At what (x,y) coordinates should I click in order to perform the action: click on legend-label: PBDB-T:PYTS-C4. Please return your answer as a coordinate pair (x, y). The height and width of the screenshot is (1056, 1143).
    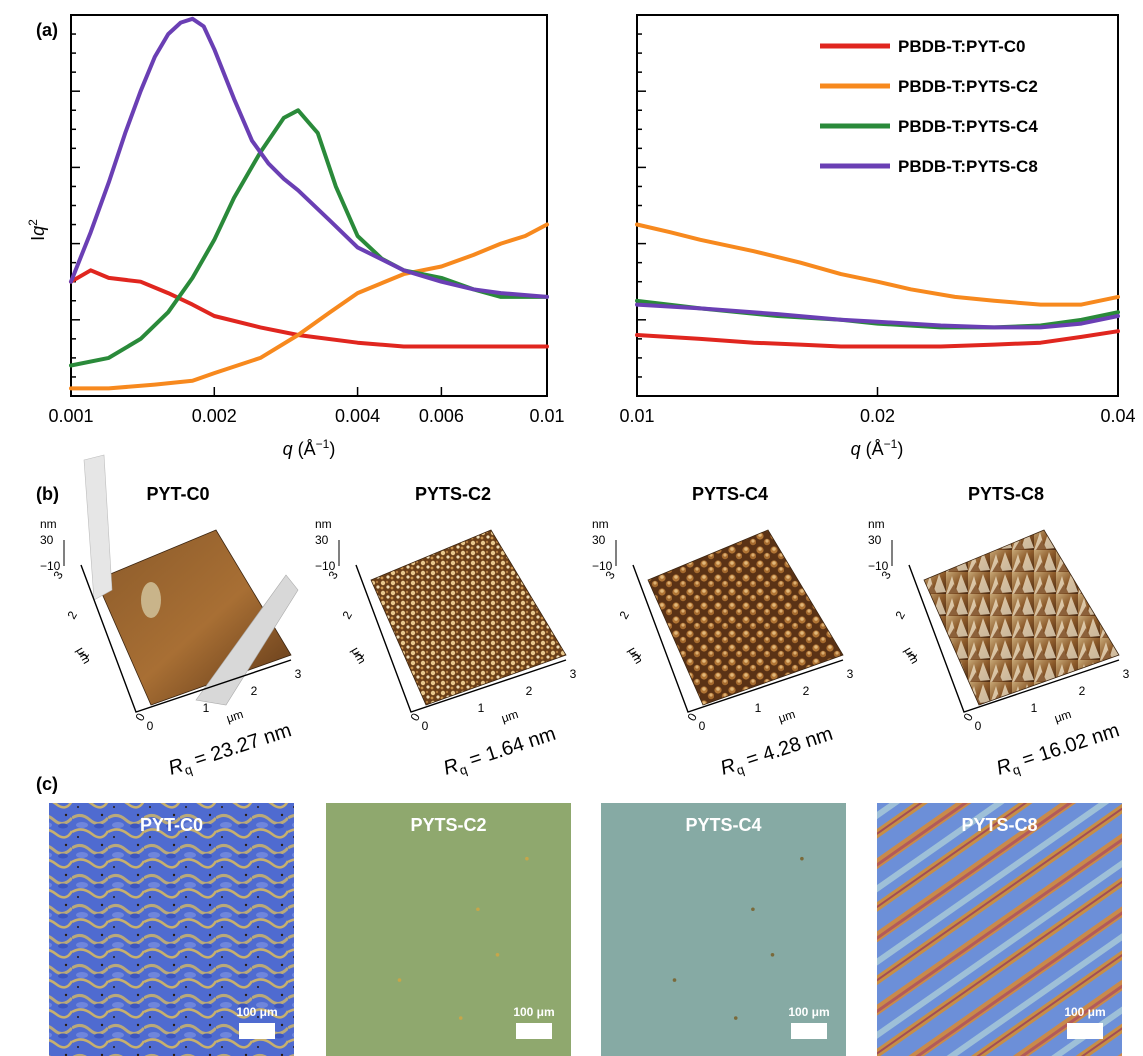
    Looking at the image, I should click on (968, 126).